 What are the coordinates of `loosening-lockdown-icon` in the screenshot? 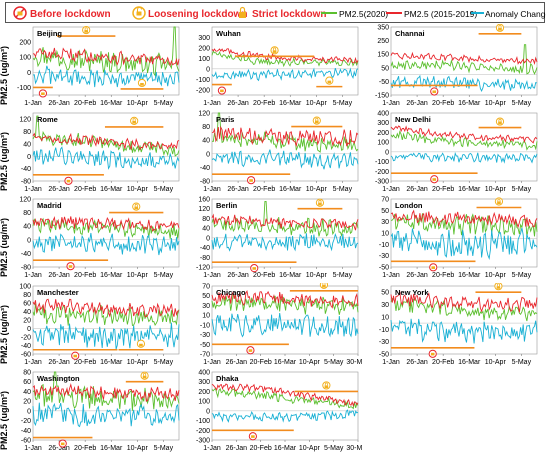 It's located at (141, 343).